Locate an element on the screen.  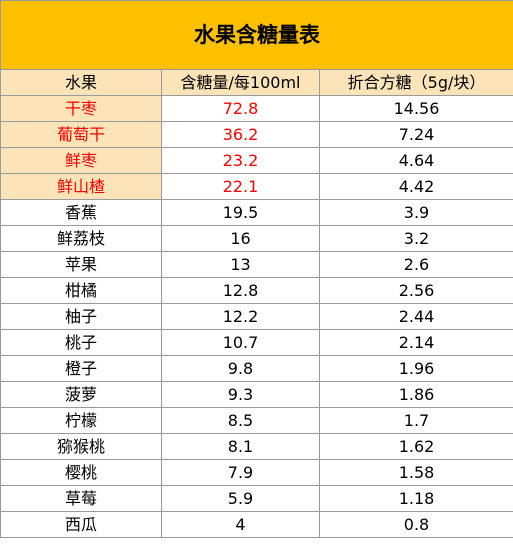
sugar-content-cell: 72.8 is located at coordinates (240, 108).